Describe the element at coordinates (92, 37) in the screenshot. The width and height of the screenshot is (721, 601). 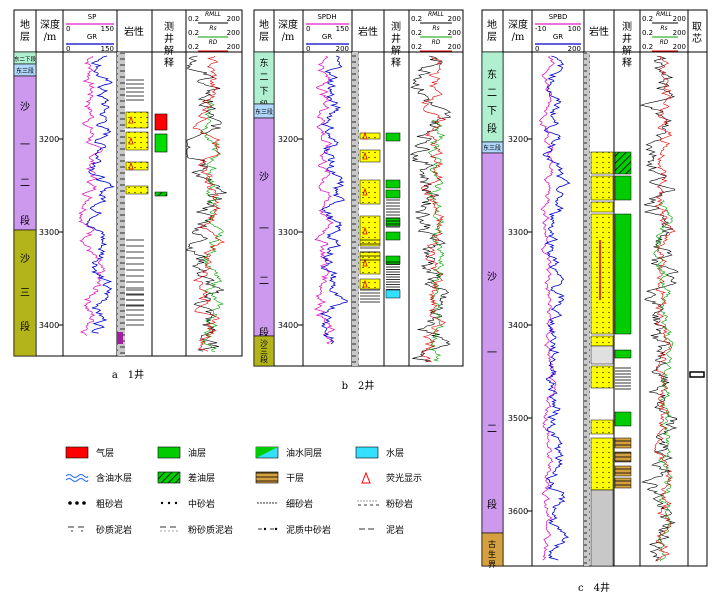
I see `log2-name-a: GR` at that location.